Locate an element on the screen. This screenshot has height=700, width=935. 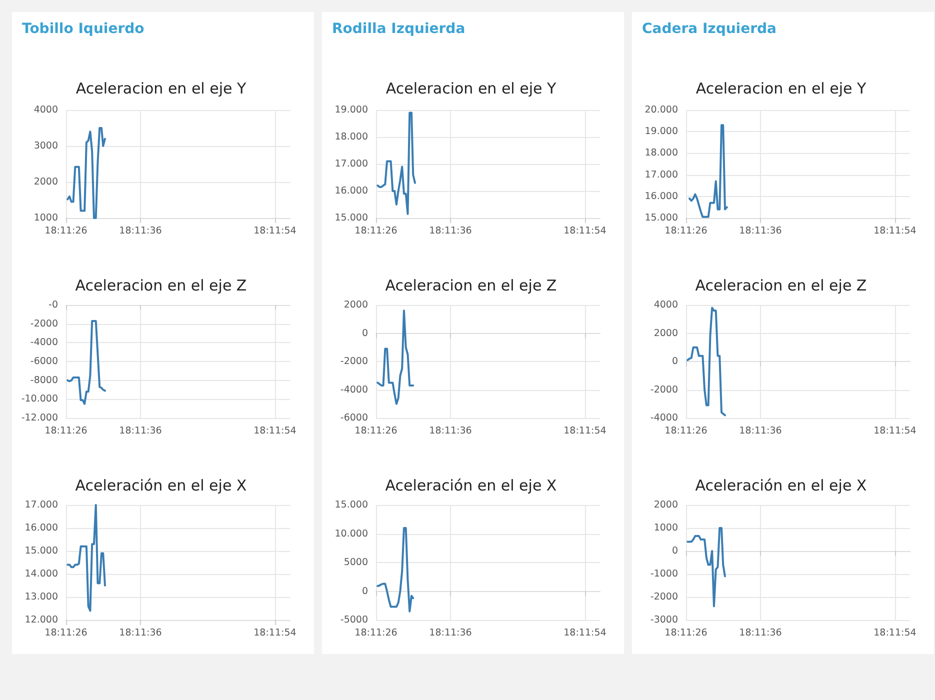
text: Rodilla Izquierda is located at coordinates (399, 29).